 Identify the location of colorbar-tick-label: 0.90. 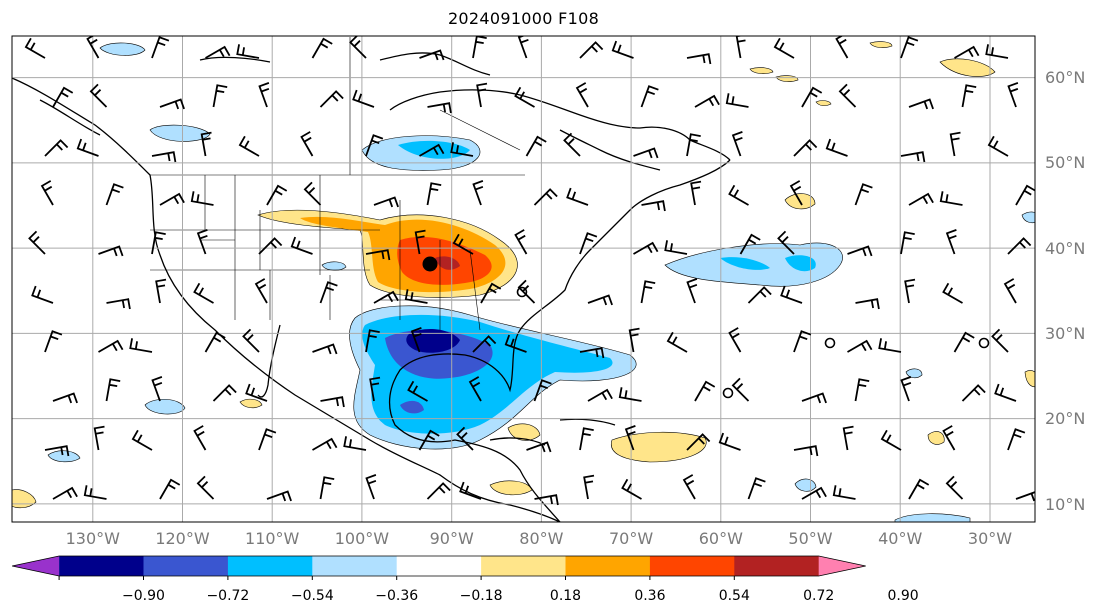
(903, 596).